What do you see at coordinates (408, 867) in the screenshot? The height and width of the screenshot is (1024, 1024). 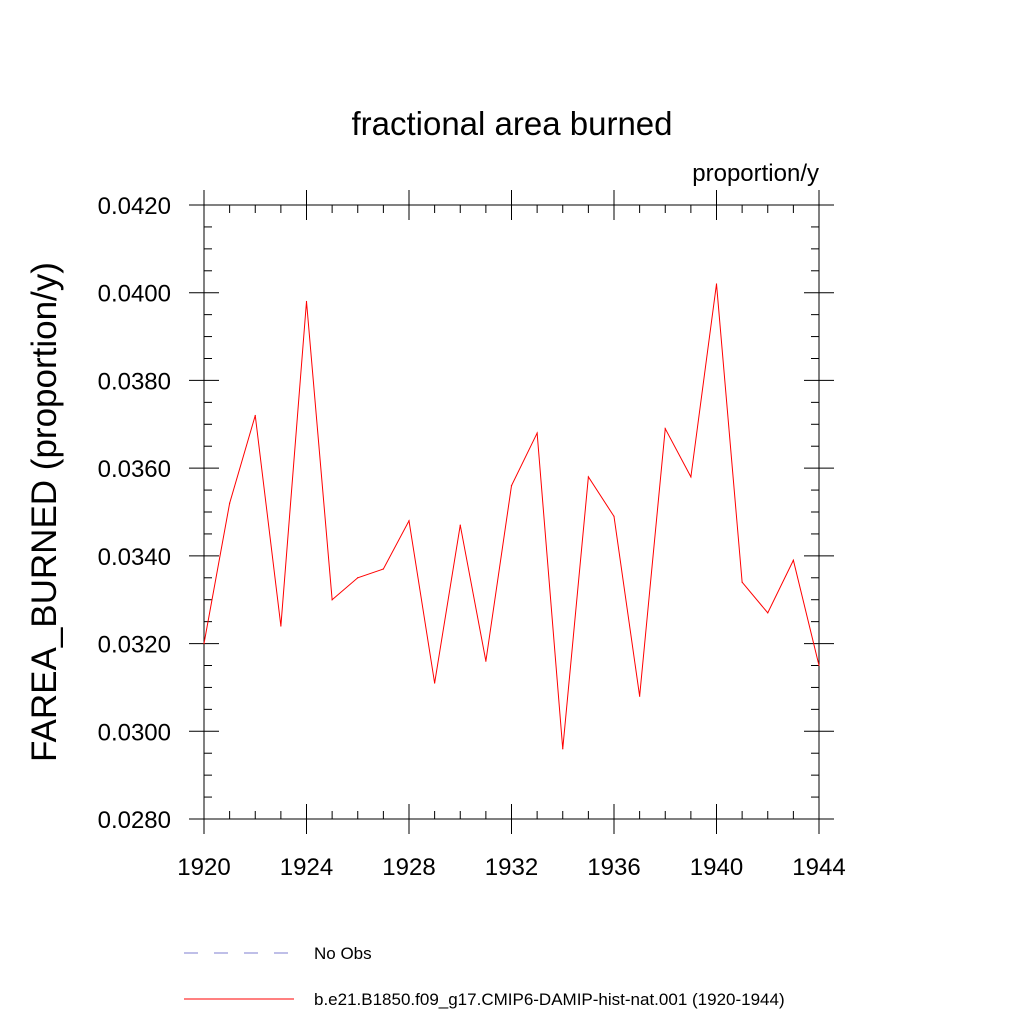 I see `x-tick-label: 1928` at bounding box center [408, 867].